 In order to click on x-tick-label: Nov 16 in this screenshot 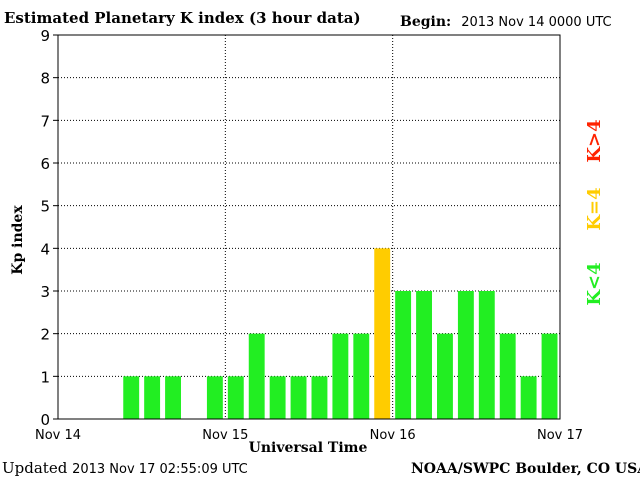, I will do `click(393, 435)`.